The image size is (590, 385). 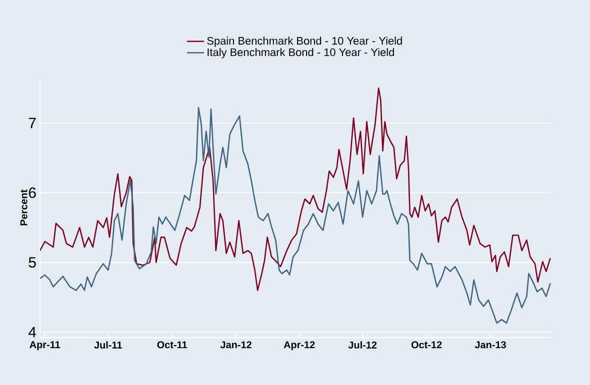 I want to click on x-tick-label: Oct-11, so click(x=172, y=344).